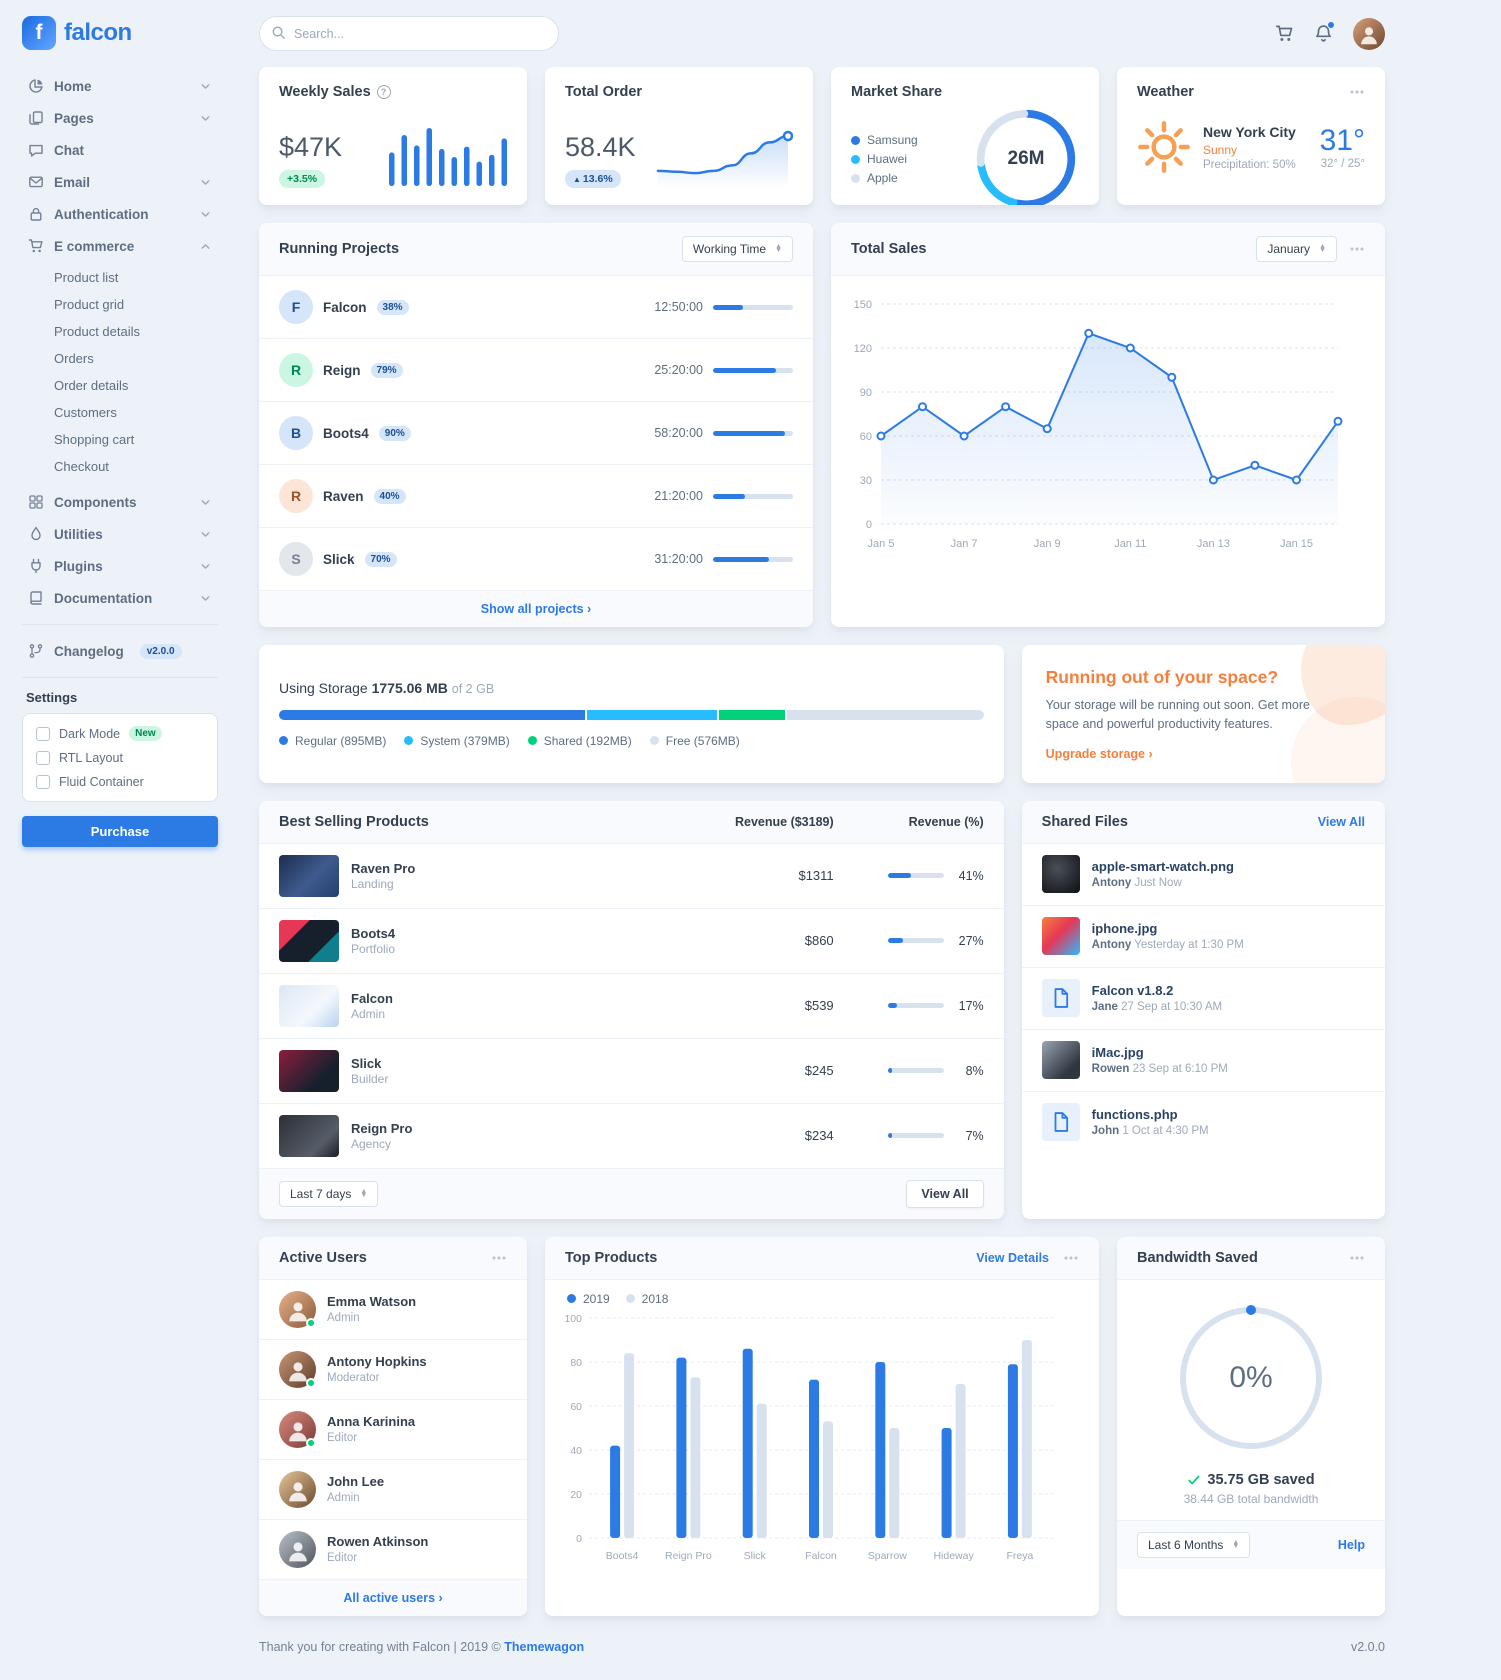 The height and width of the screenshot is (1680, 1501). What do you see at coordinates (120, 598) in the screenshot?
I see `sidebar-item-documentation: Documentation` at bounding box center [120, 598].